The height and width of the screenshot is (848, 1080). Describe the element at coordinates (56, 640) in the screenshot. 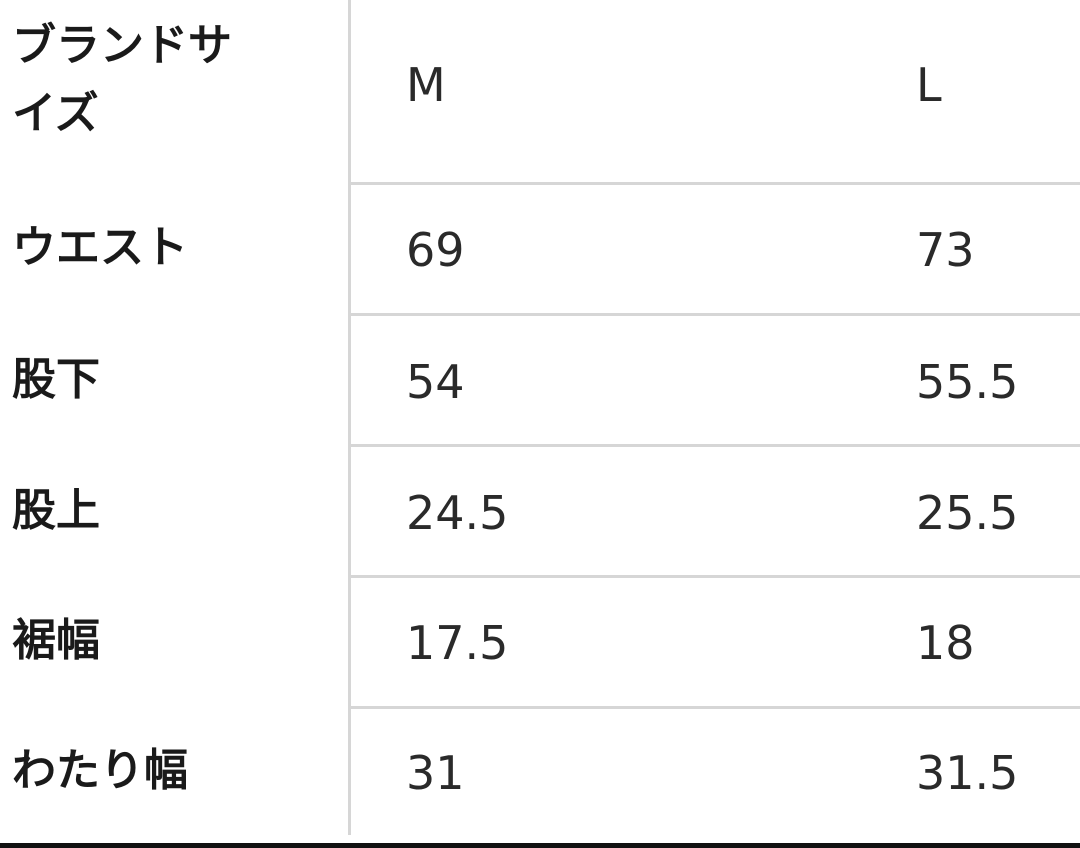

I see `row-label: 裾幅` at that location.